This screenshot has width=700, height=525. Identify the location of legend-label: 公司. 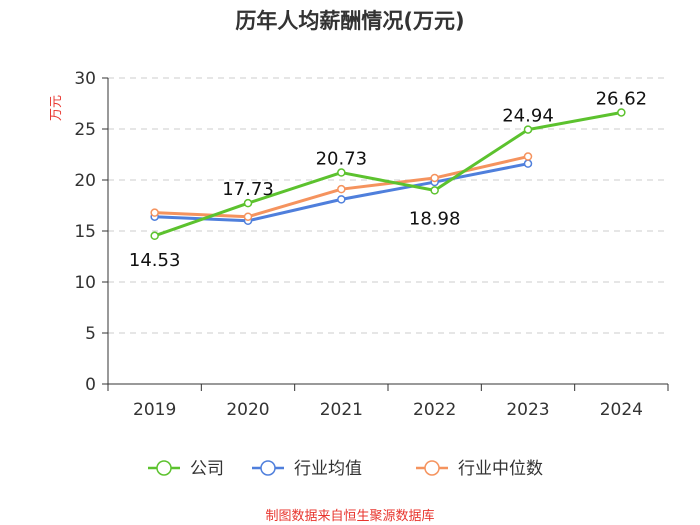
(207, 469).